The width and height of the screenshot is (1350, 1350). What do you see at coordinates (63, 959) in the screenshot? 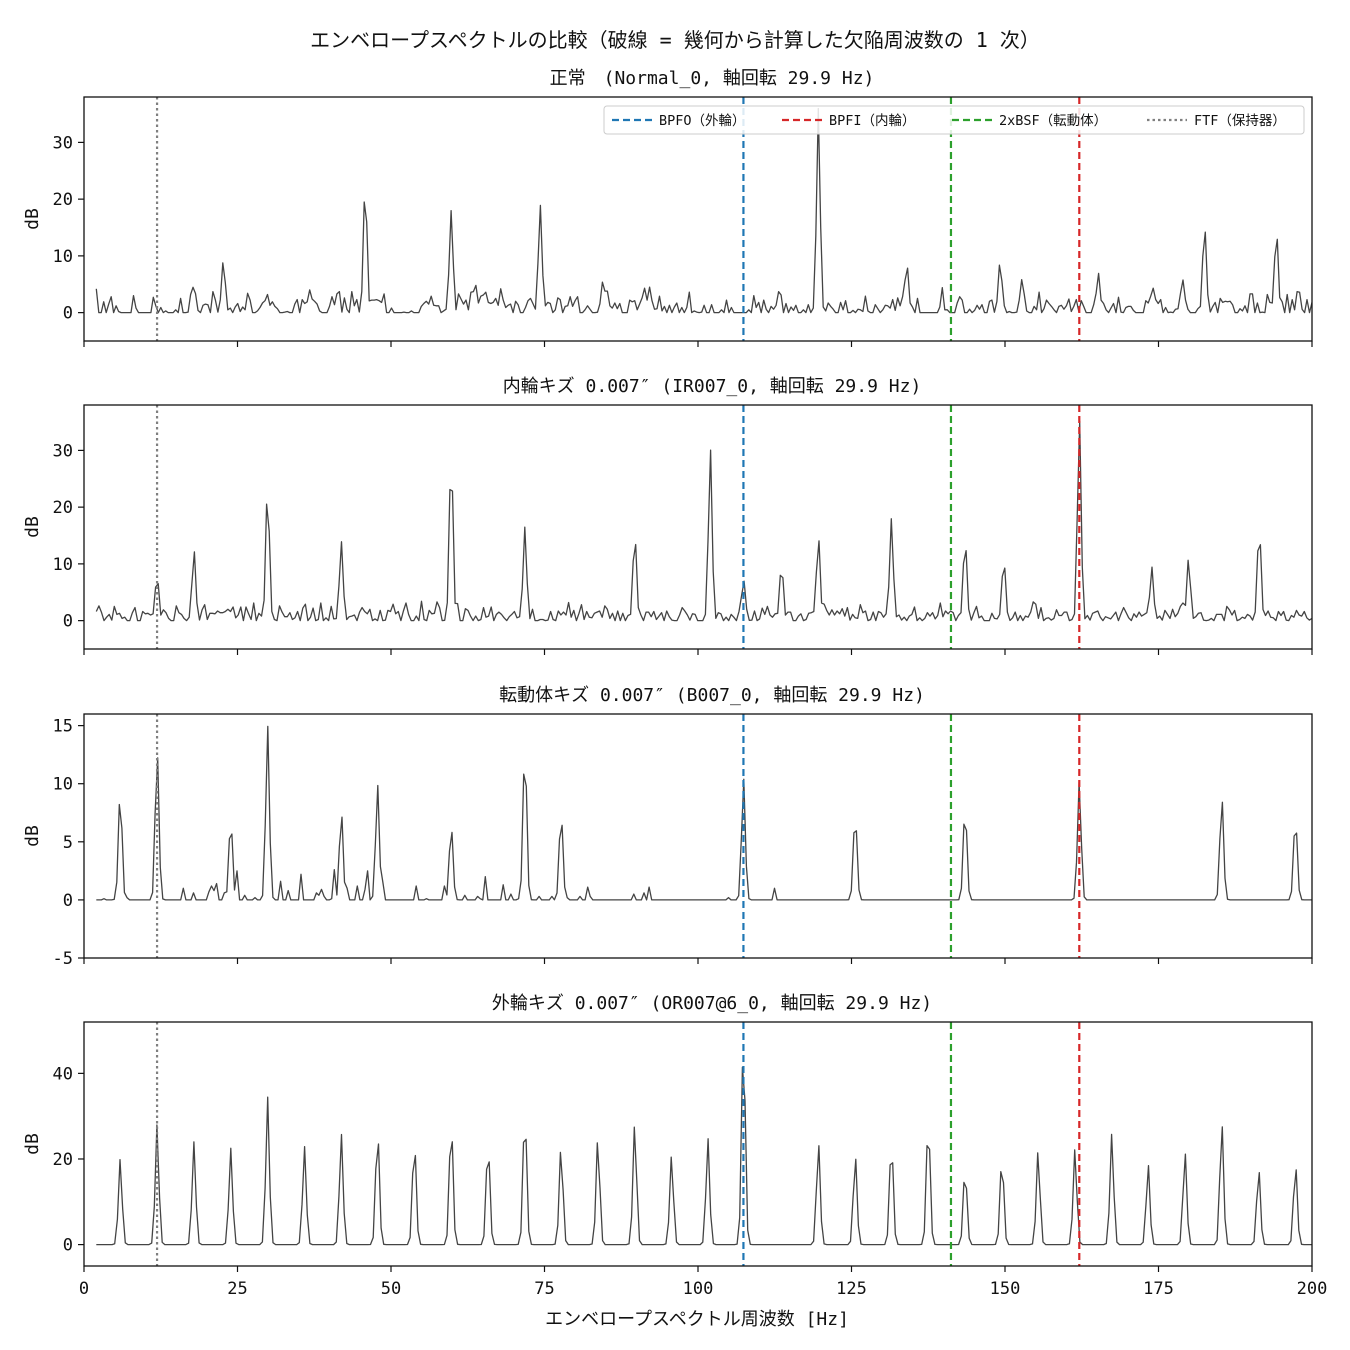
I see `y-tick-label: -5` at bounding box center [63, 959].